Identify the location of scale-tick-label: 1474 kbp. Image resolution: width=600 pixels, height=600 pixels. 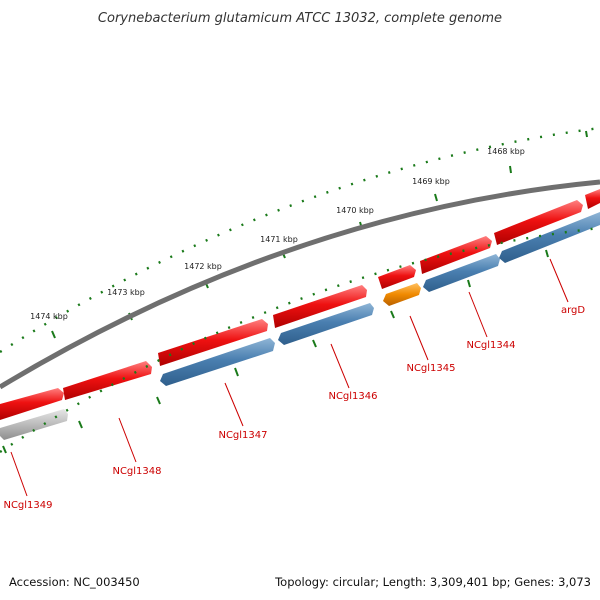
(49, 316).